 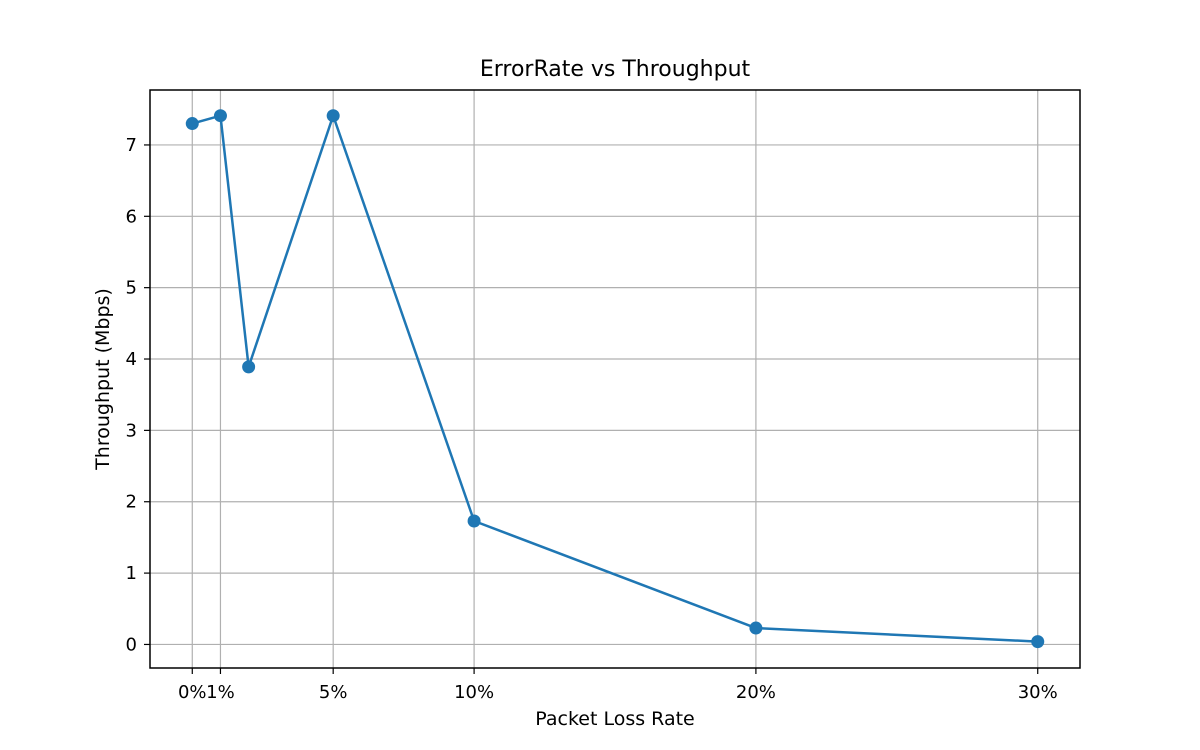 I want to click on x-tick-label: 0%, so click(x=192, y=692).